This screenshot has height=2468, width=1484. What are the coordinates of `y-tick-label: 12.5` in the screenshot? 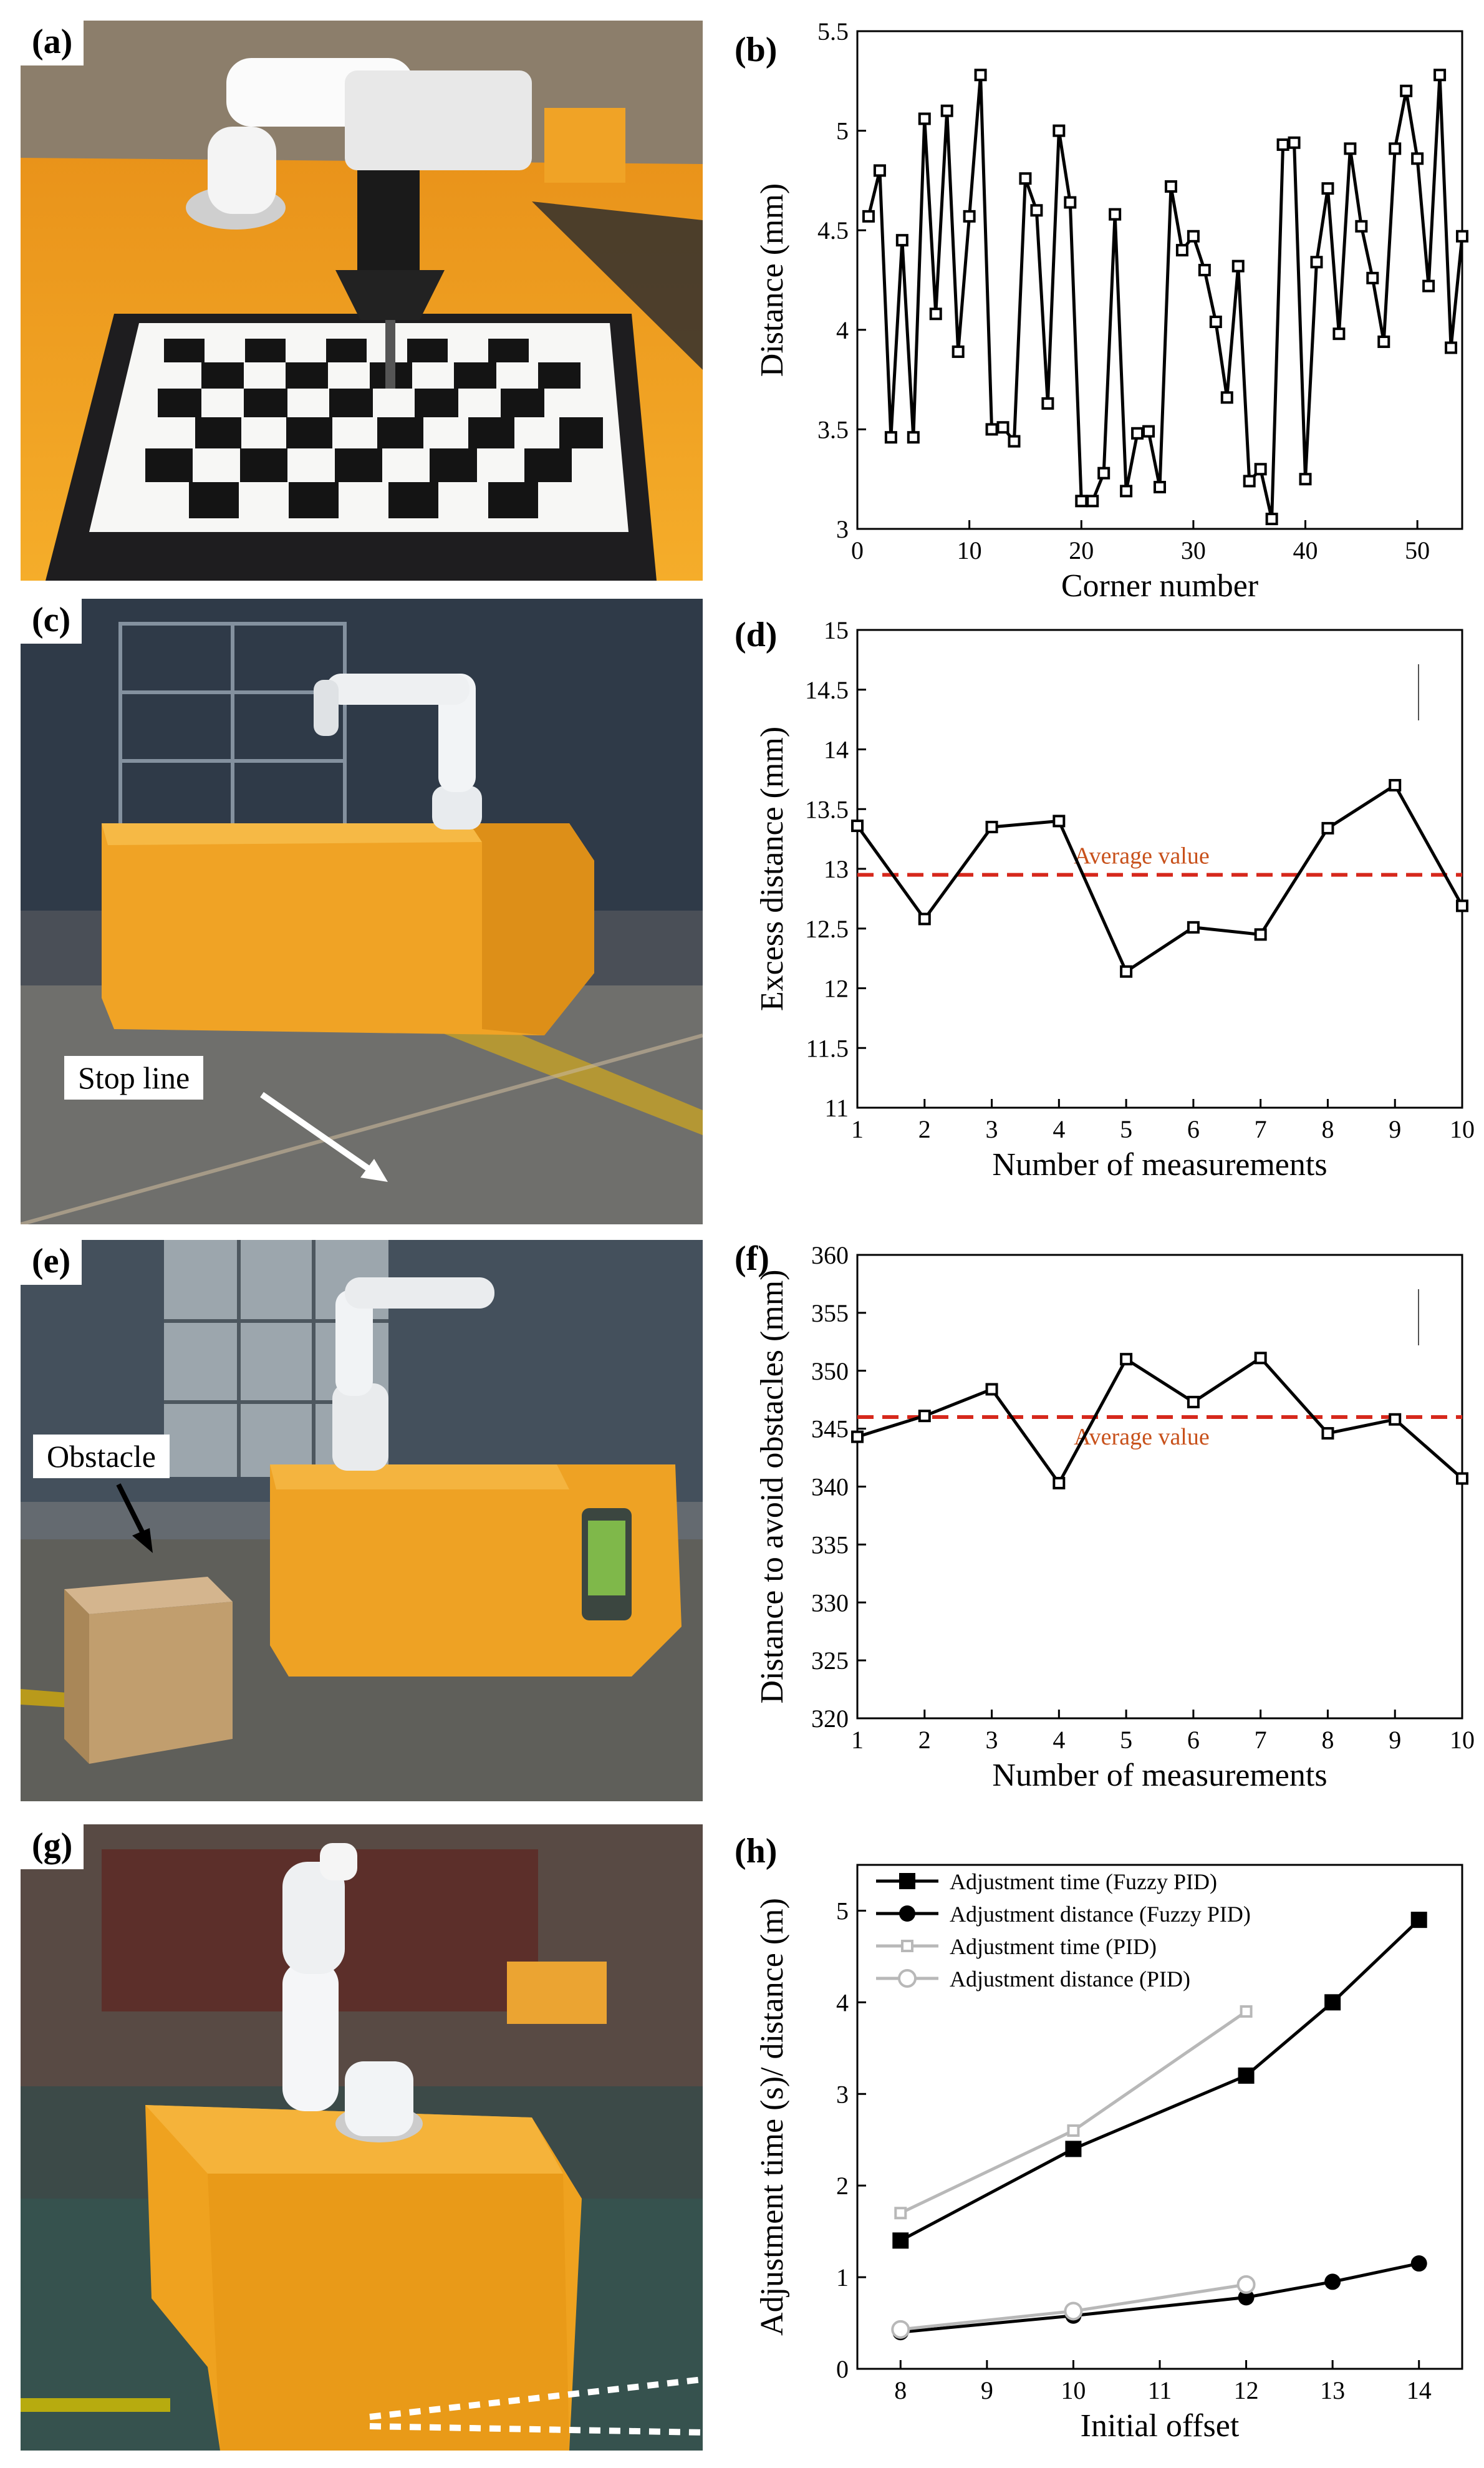 It's located at (827, 929).